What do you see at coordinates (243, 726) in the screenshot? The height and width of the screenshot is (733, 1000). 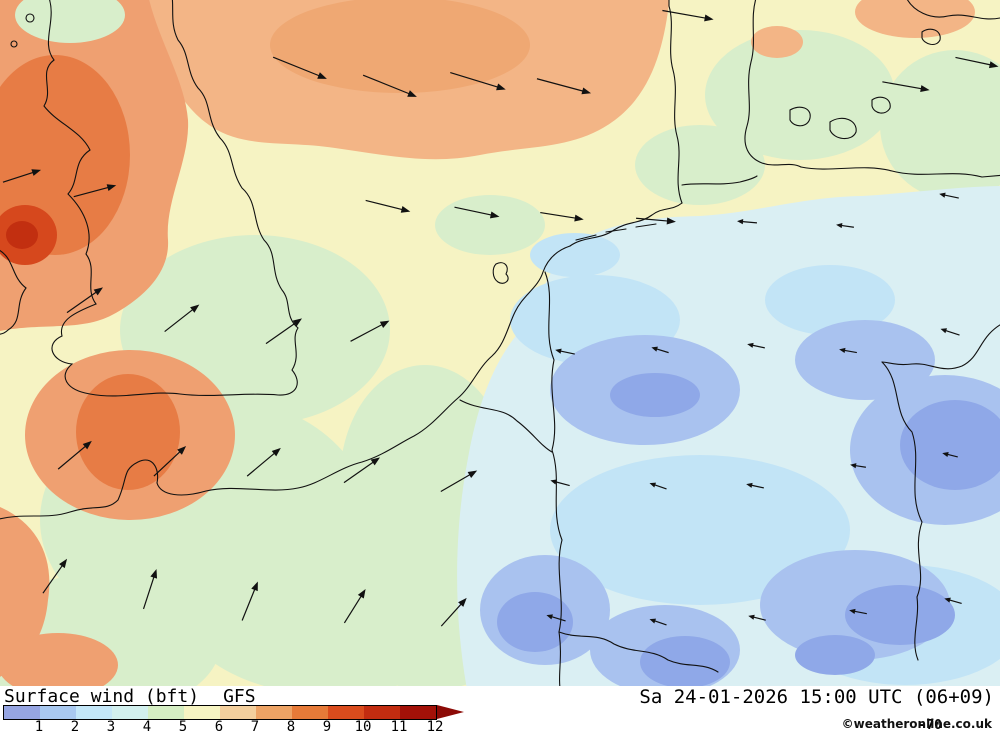 I see `legend-numbers: 1 2 3 4 5 6 7 8 9 10 11 12` at bounding box center [243, 726].